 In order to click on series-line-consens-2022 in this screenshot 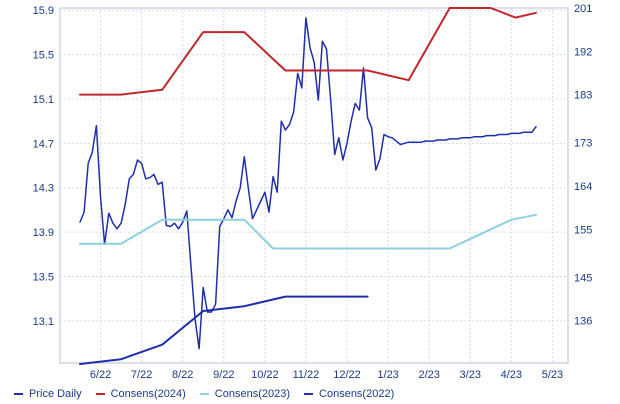, I will do `click(224, 330)`.